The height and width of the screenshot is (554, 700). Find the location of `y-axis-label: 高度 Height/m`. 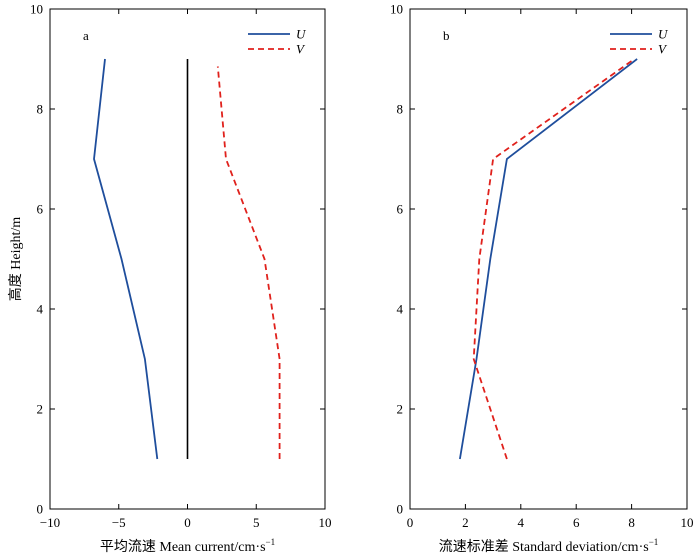

y-axis-label: 高度 Height/m is located at coordinates (15, 259).